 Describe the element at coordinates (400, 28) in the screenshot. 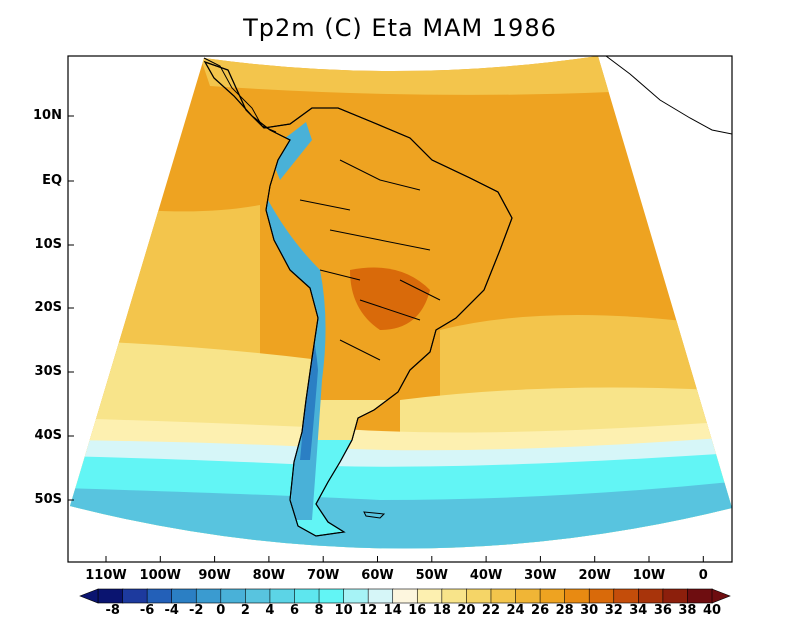

I see `map-title: Tp2m (C) Eta MAM 1986` at that location.